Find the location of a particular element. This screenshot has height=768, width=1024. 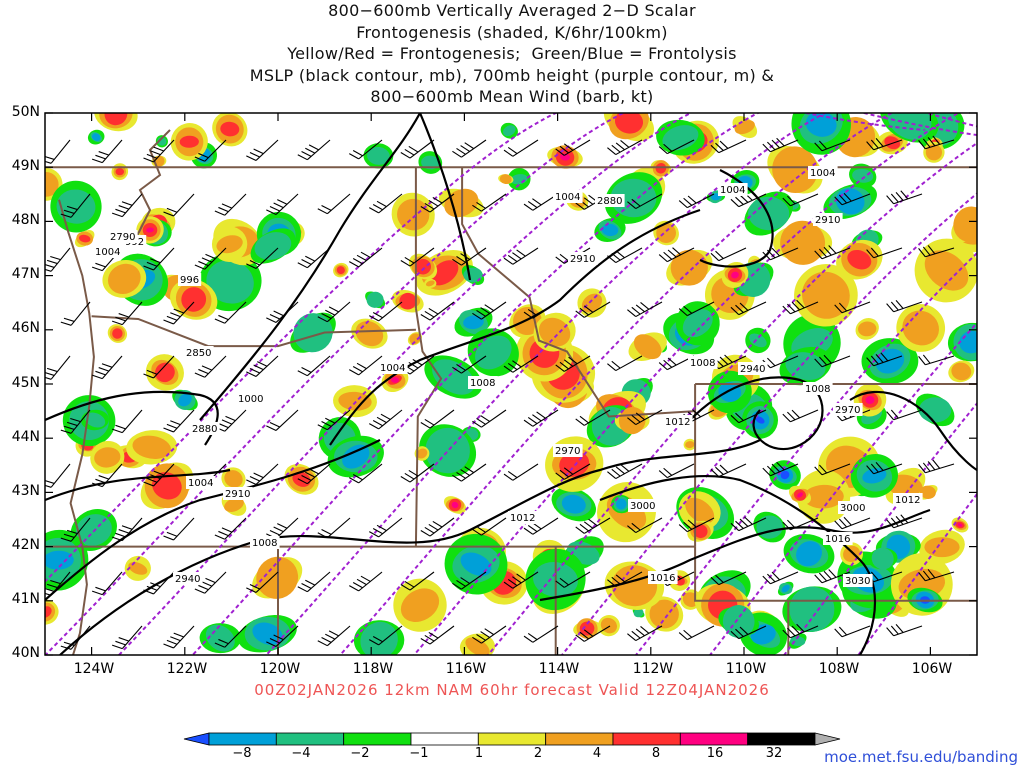

lat-label: 49N is located at coordinates (25, 166).